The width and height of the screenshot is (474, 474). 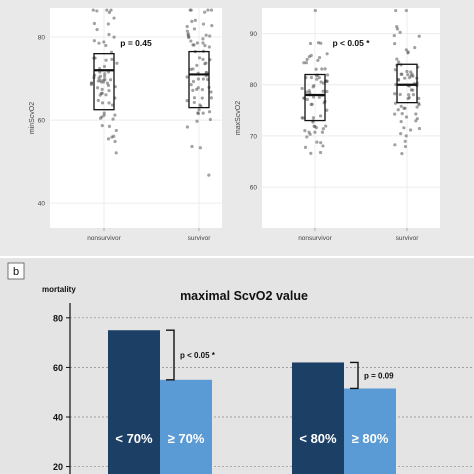 What do you see at coordinates (198, 355) in the screenshot?
I see `p-value-annotation: p < 0.05 *` at bounding box center [198, 355].